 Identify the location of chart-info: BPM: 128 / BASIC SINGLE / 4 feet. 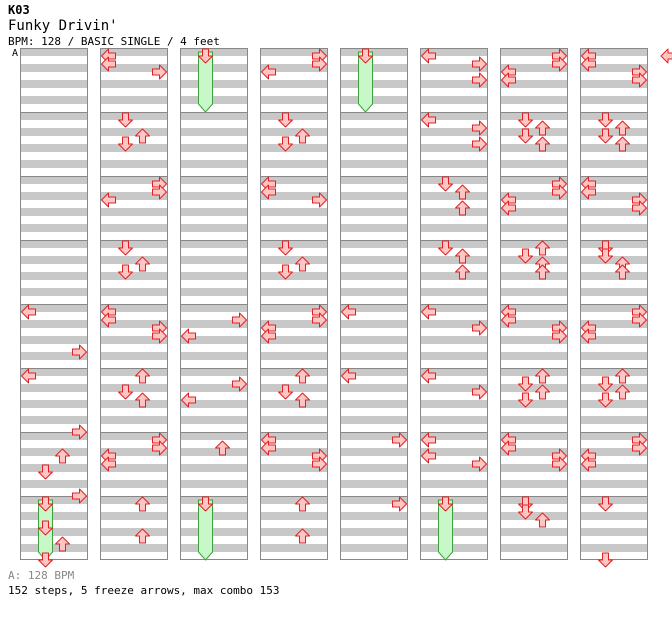
(114, 41).